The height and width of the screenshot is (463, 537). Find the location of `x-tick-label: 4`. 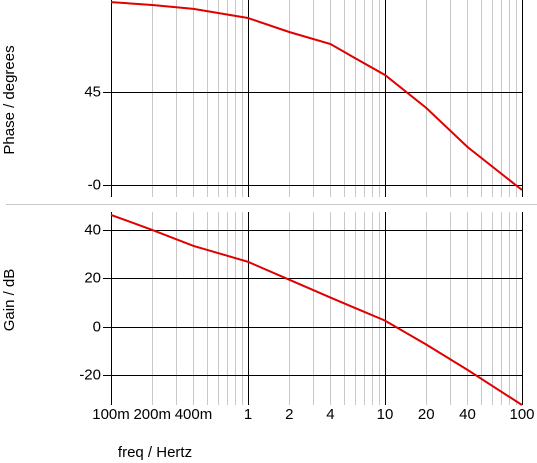

x-tick-label: 4 is located at coordinates (330, 414).